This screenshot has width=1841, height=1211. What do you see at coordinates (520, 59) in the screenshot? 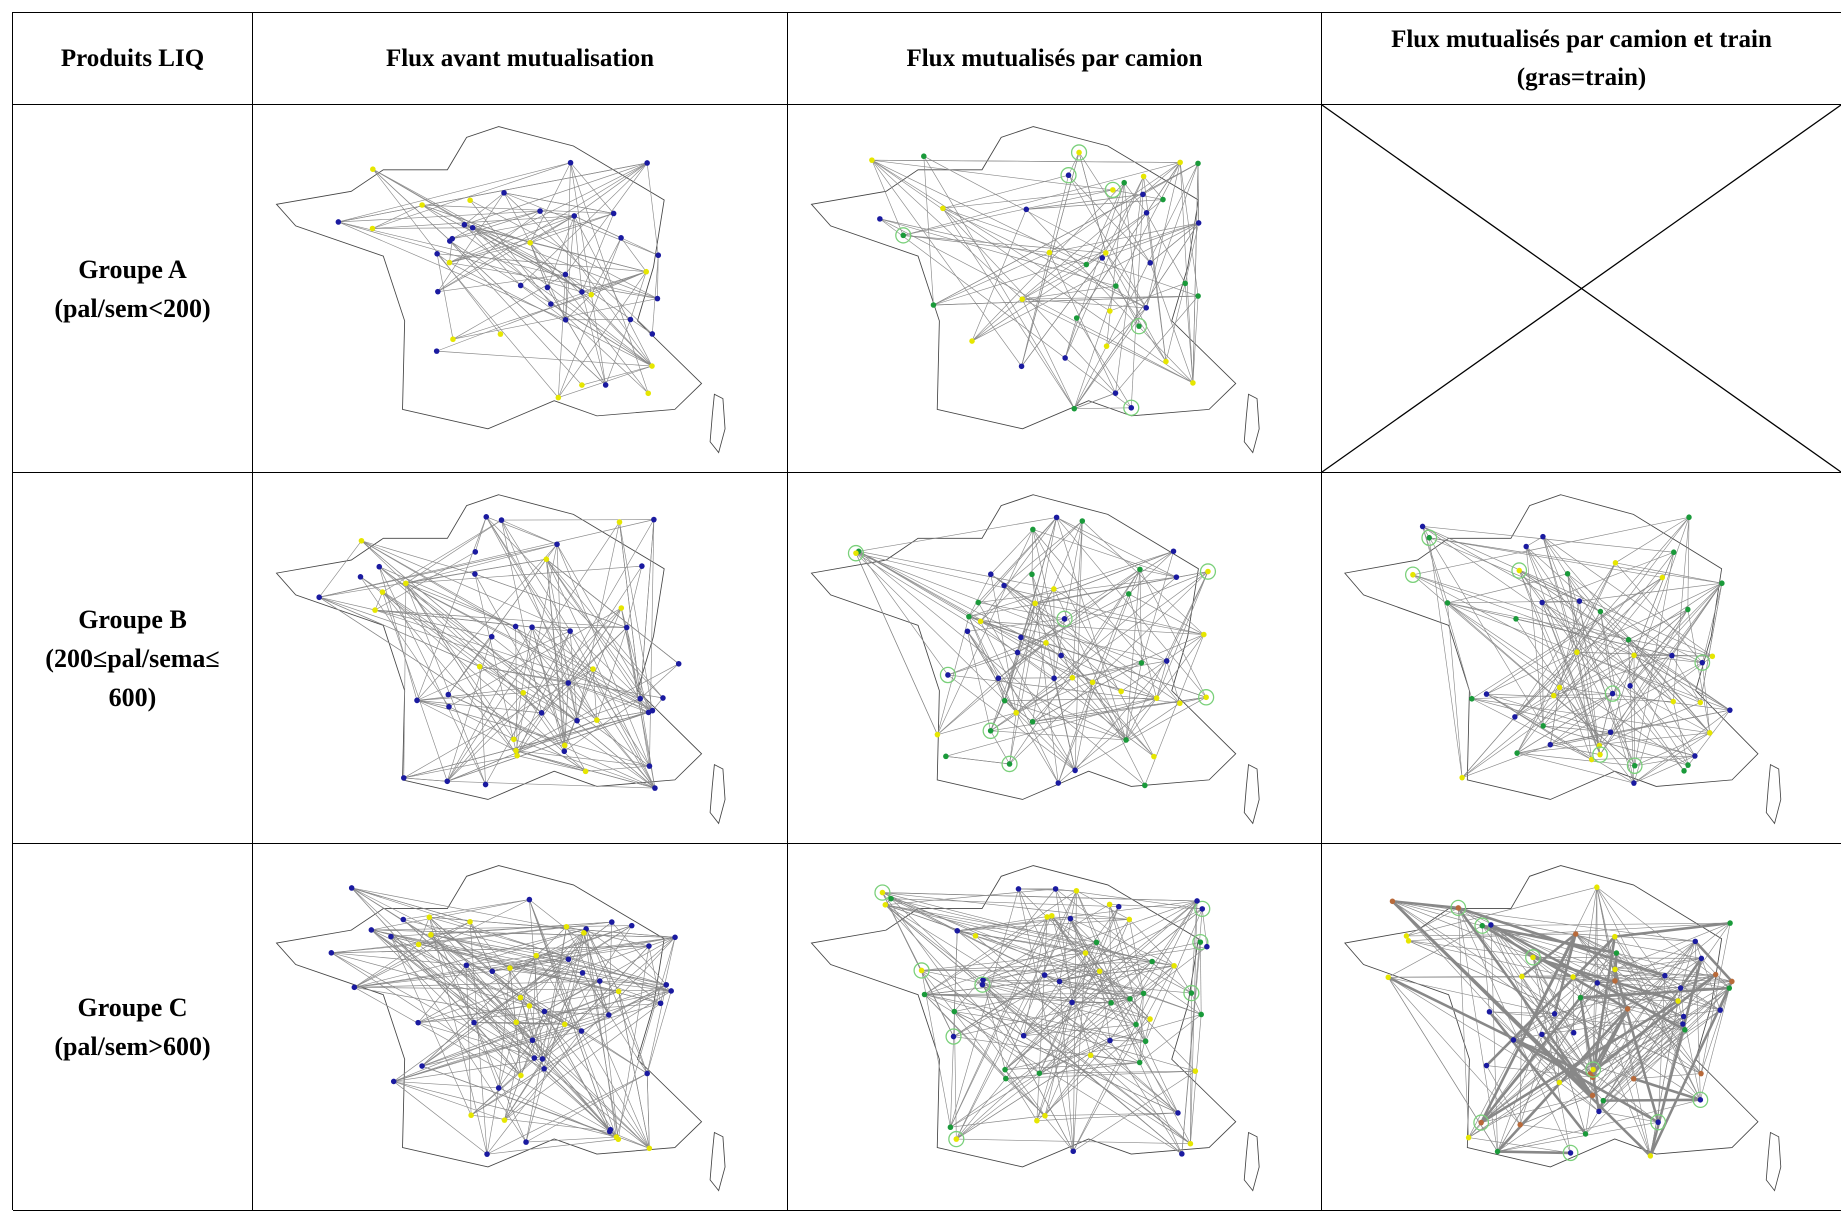
I see `header-cell: Flux avant mutualisation` at bounding box center [520, 59].